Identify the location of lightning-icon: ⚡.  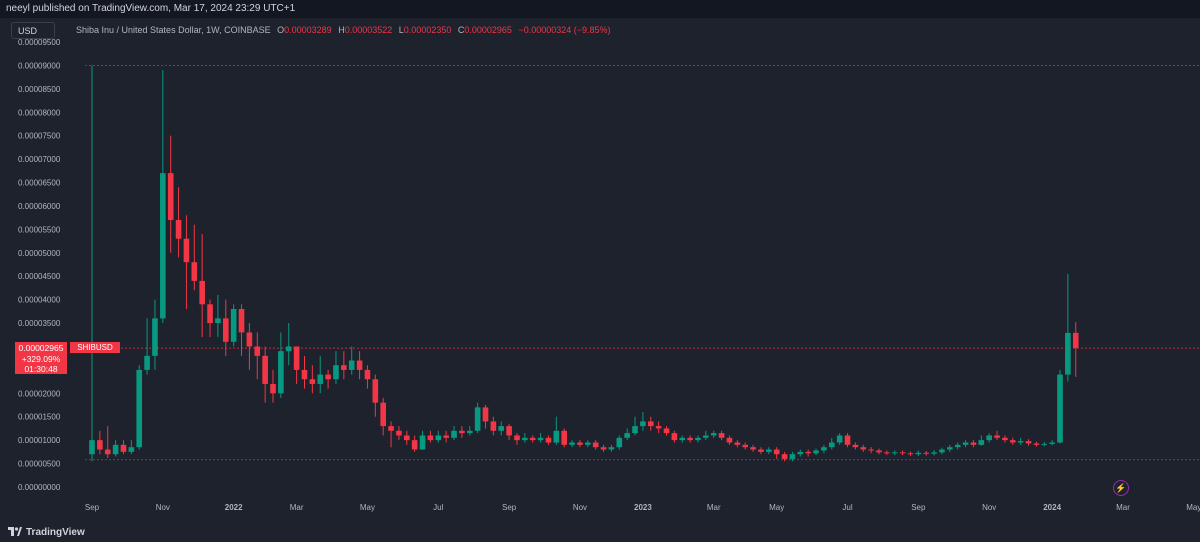
(1121, 488).